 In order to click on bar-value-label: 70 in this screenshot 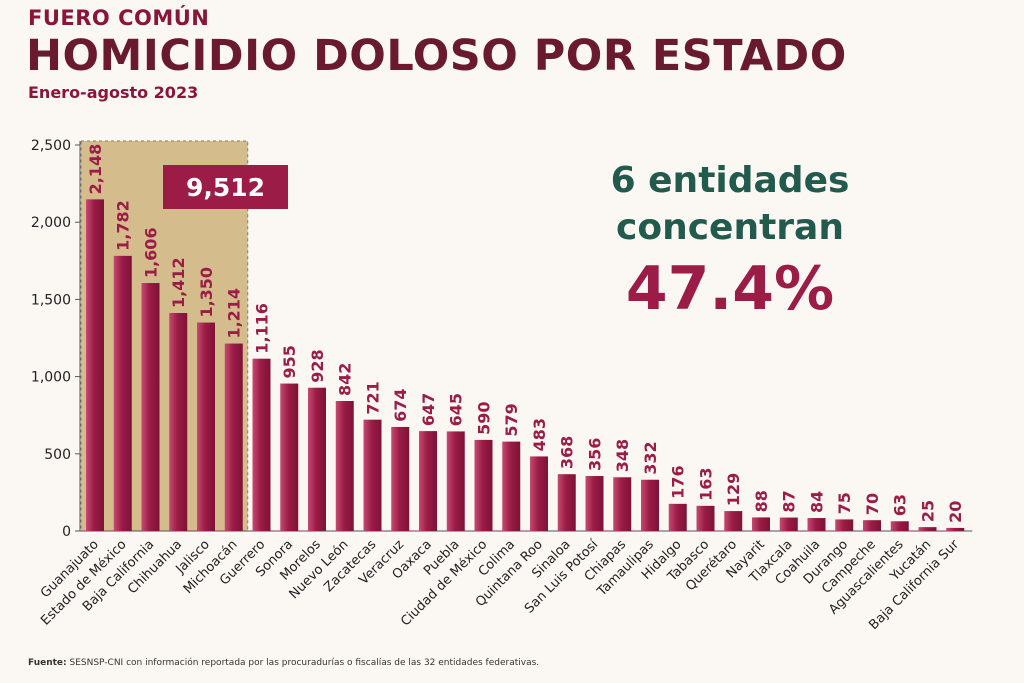, I will do `click(872, 504)`.